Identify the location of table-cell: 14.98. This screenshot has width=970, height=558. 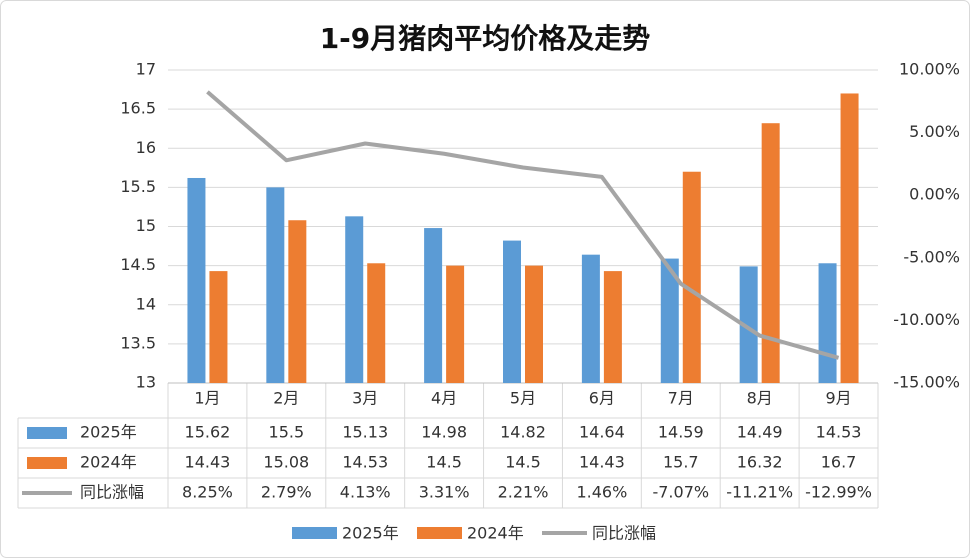
(444, 432).